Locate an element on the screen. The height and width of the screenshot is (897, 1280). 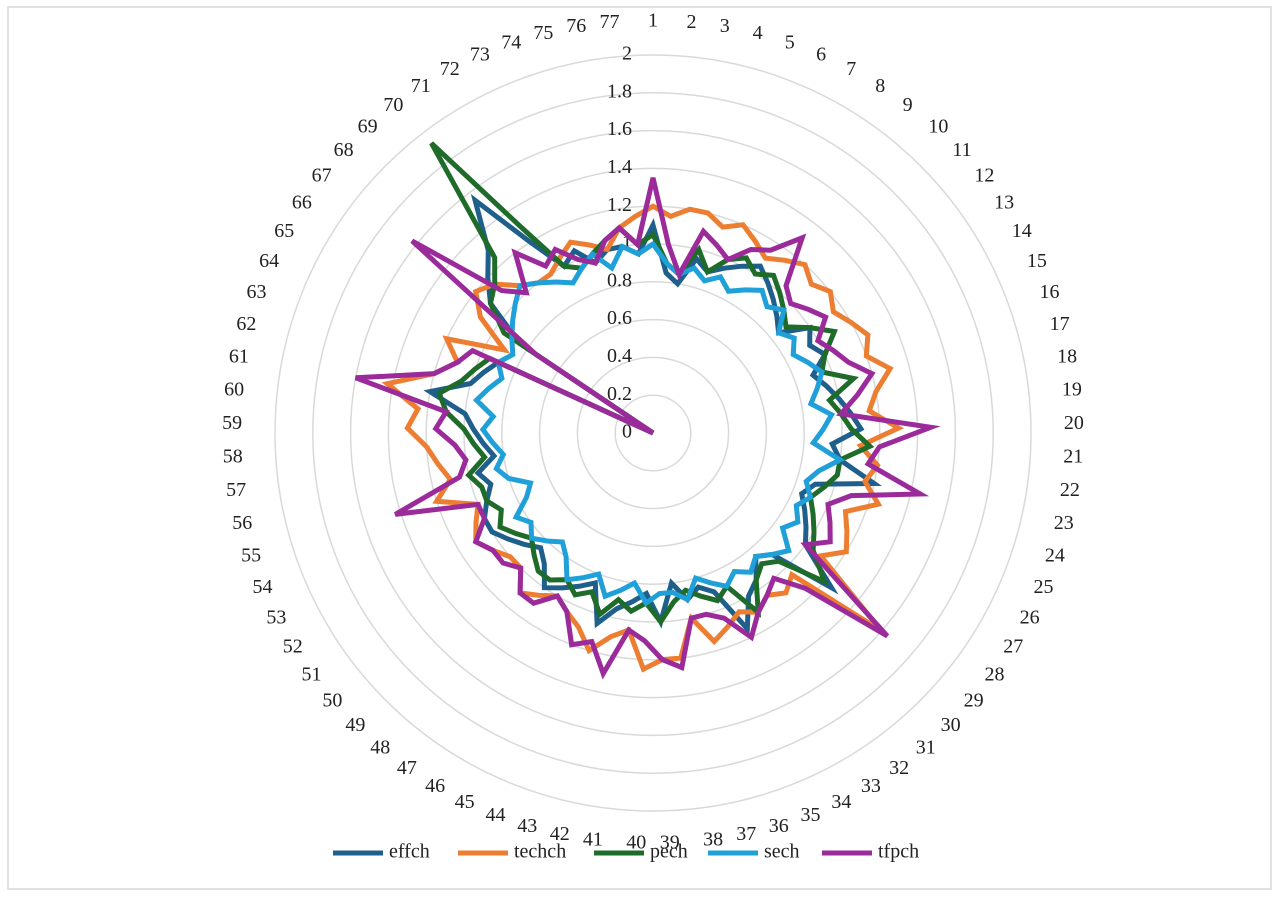
category-label: 35 is located at coordinates (811, 815).